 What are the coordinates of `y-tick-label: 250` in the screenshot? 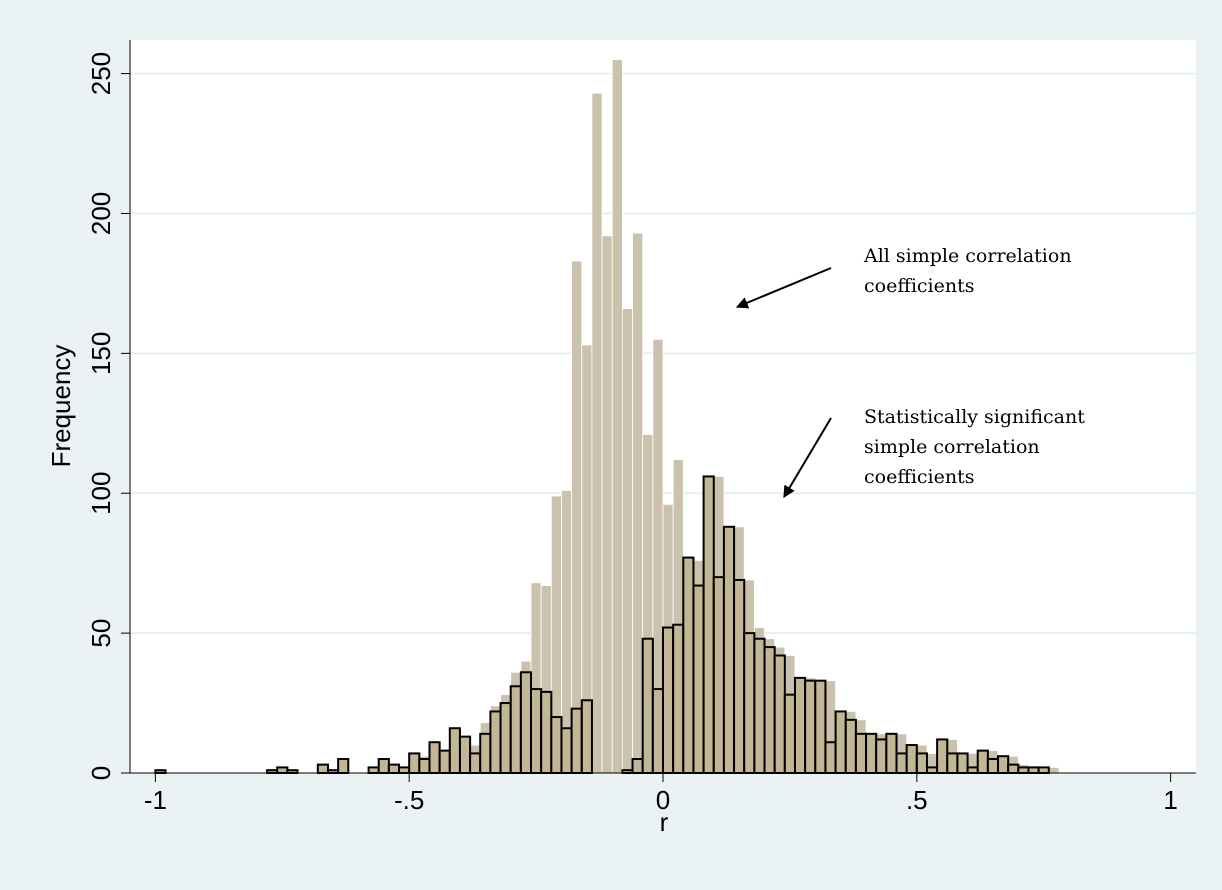 It's located at (101, 73).